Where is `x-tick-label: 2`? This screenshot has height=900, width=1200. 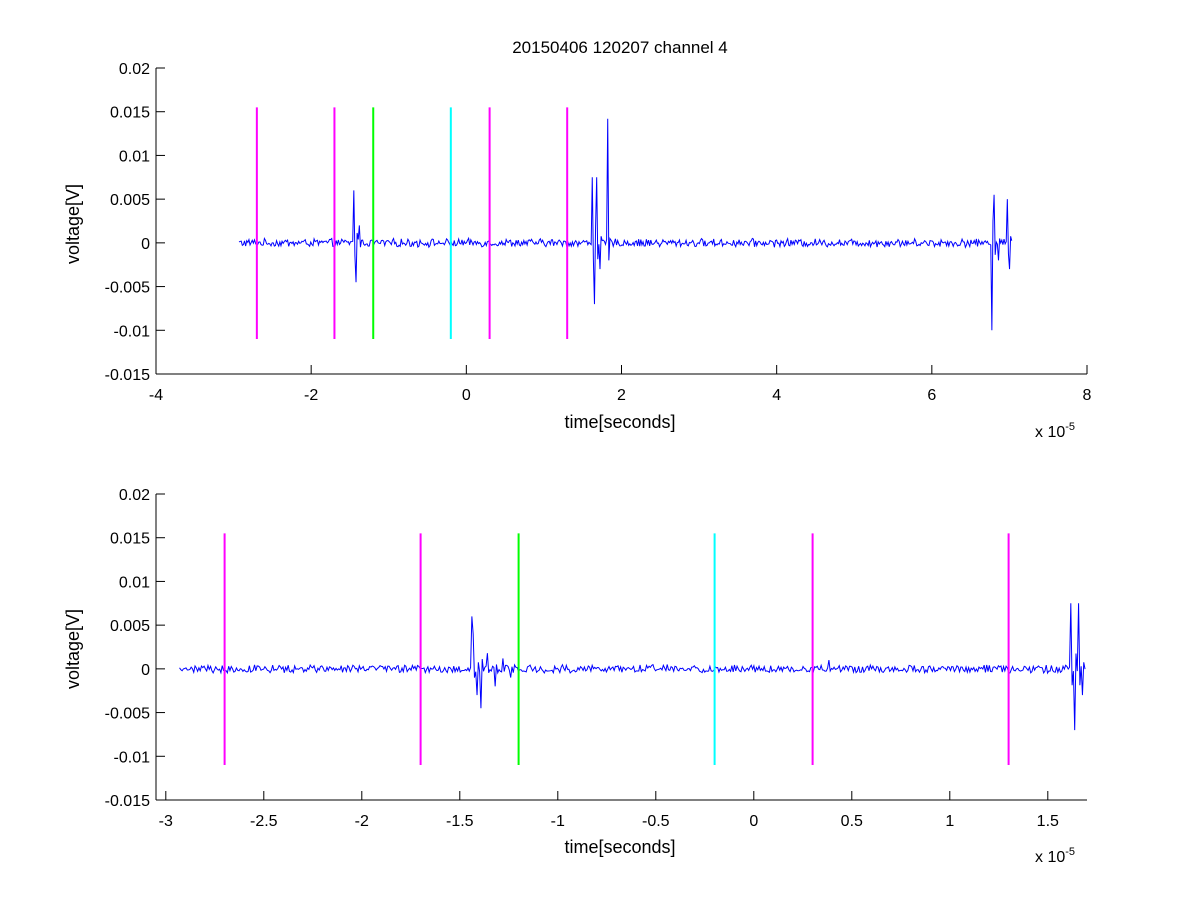 x-tick-label: 2 is located at coordinates (621, 395).